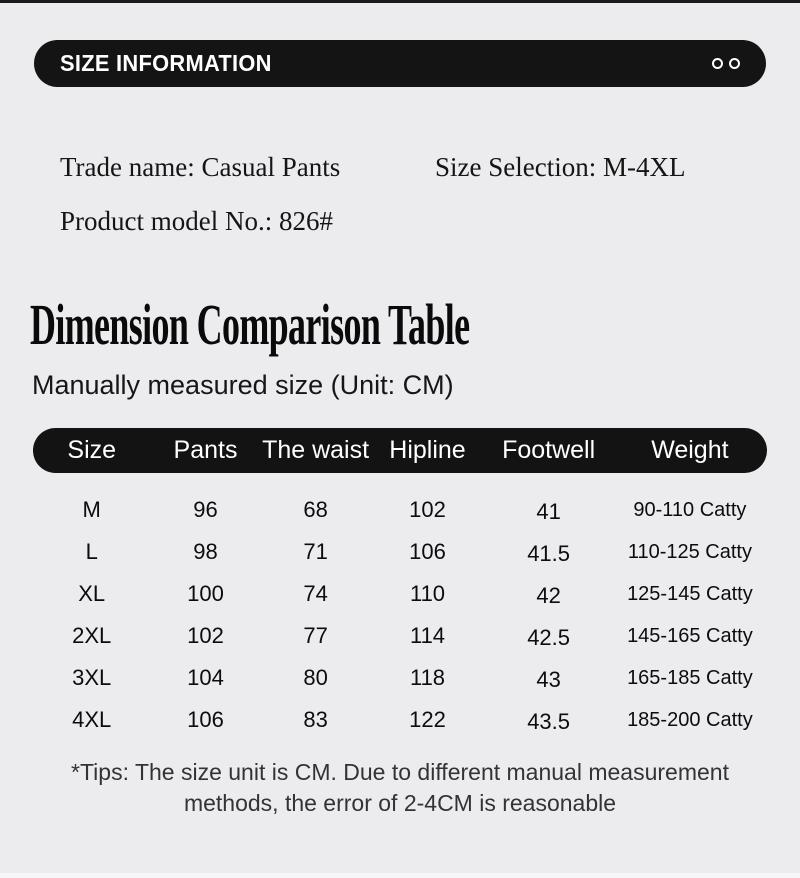  What do you see at coordinates (400, 720) in the screenshot?
I see `table-row: 4XL 106 83 122 43.5 185-200 Catty` at bounding box center [400, 720].